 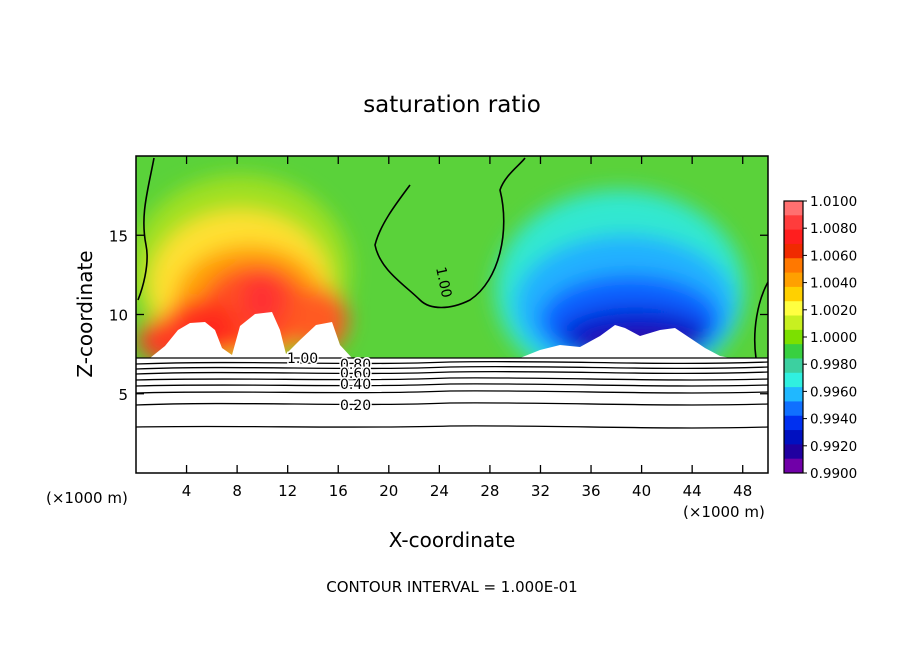 I want to click on y-tick-label: 10, so click(x=118, y=316).